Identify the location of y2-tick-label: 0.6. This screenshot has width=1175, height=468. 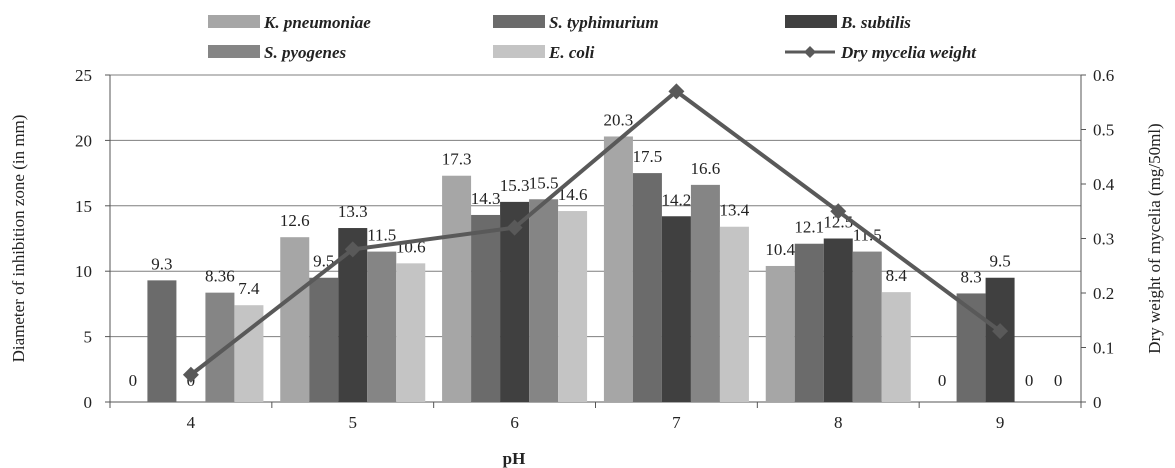
(1103, 75).